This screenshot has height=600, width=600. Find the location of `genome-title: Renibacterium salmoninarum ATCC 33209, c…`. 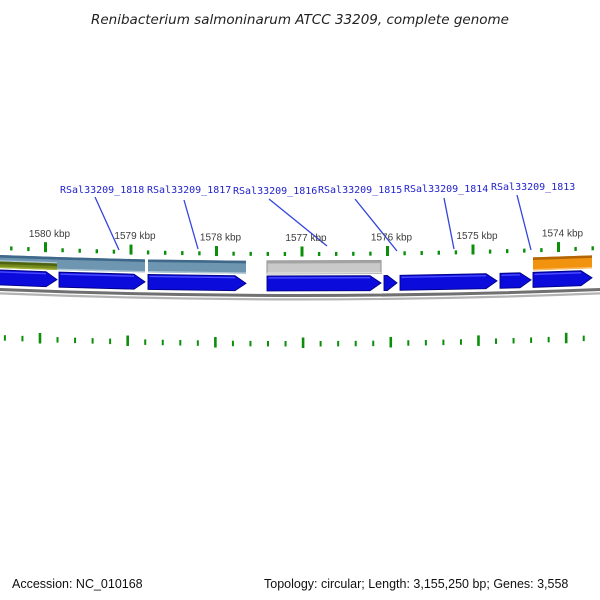

genome-title: Renibacterium salmoninarum ATCC 33209, c… is located at coordinates (300, 20).